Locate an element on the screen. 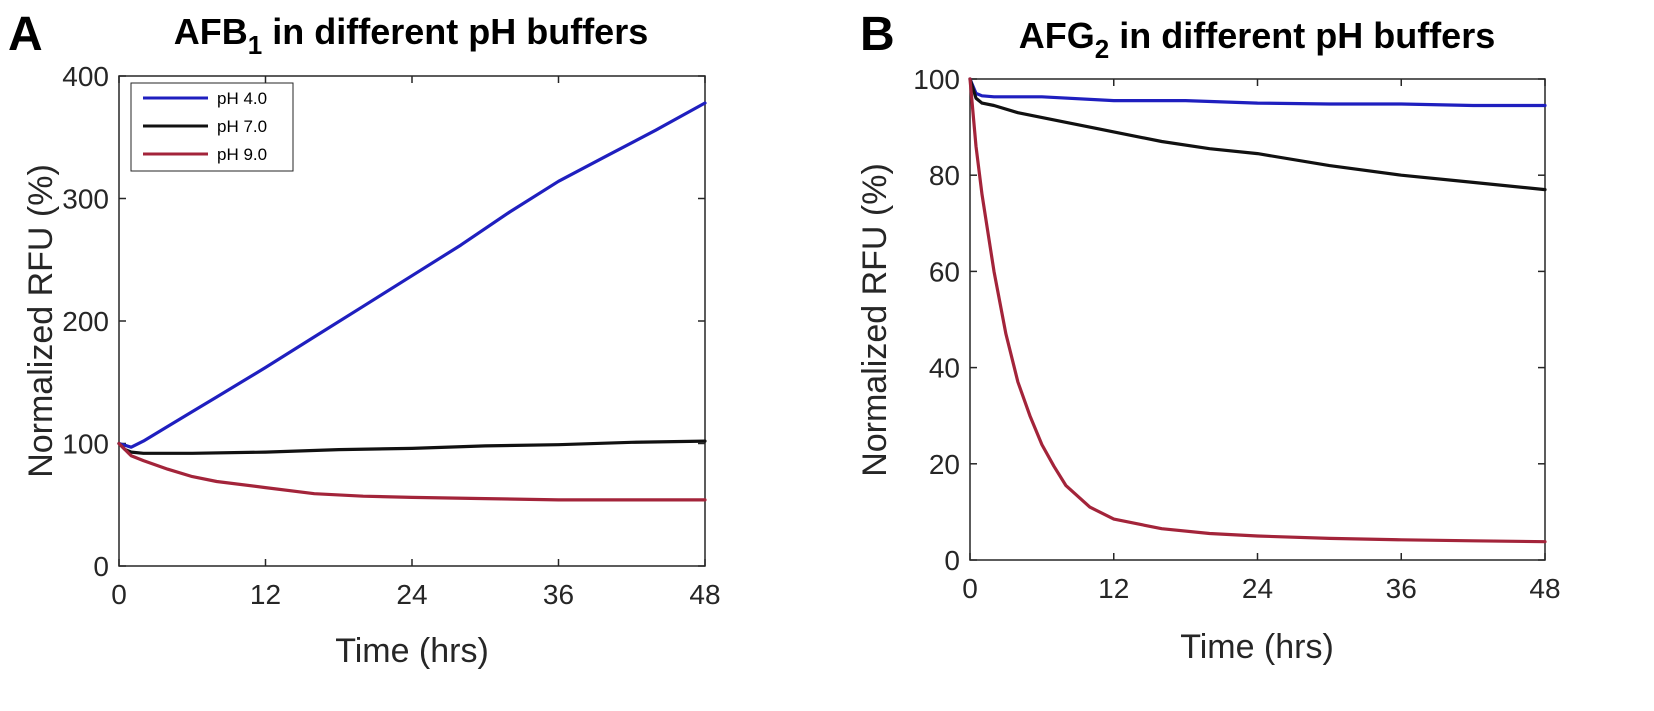  panel-b-xtick-label: 12 is located at coordinates (1113, 588).